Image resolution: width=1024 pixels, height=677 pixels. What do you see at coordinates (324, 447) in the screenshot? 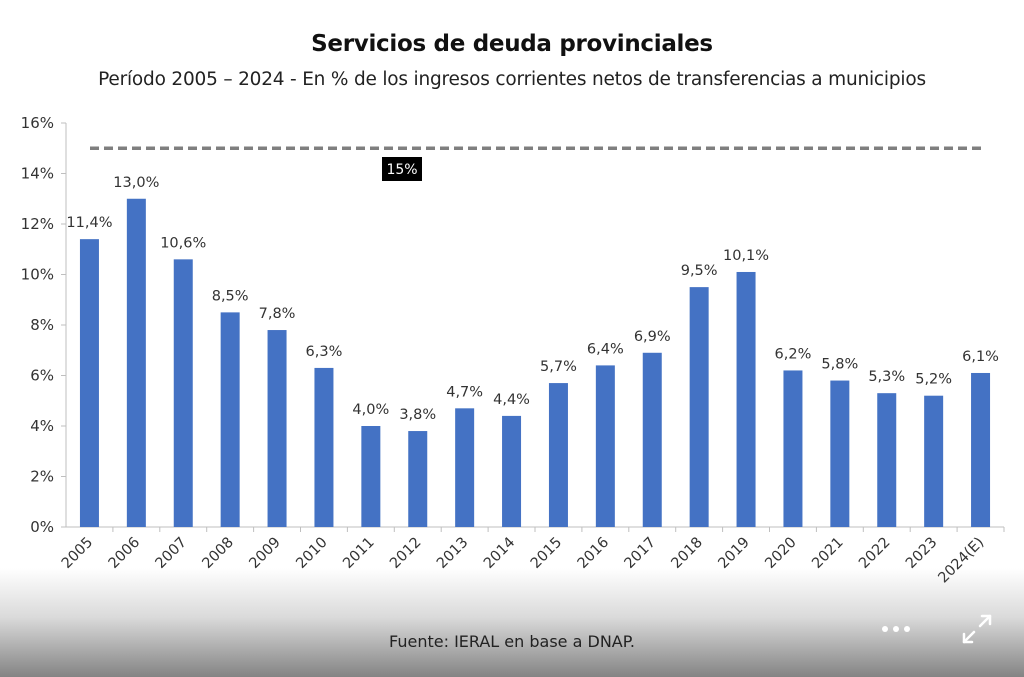
I see `bar-2010` at bounding box center [324, 447].